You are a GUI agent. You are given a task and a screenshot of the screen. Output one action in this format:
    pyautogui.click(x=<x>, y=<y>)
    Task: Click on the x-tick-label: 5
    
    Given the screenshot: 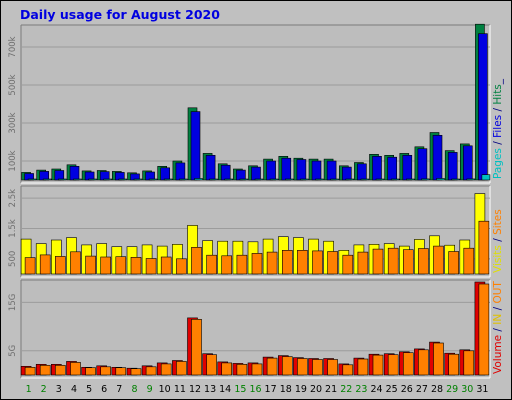 What is the action you would take?
    pyautogui.click(x=89, y=389)
    